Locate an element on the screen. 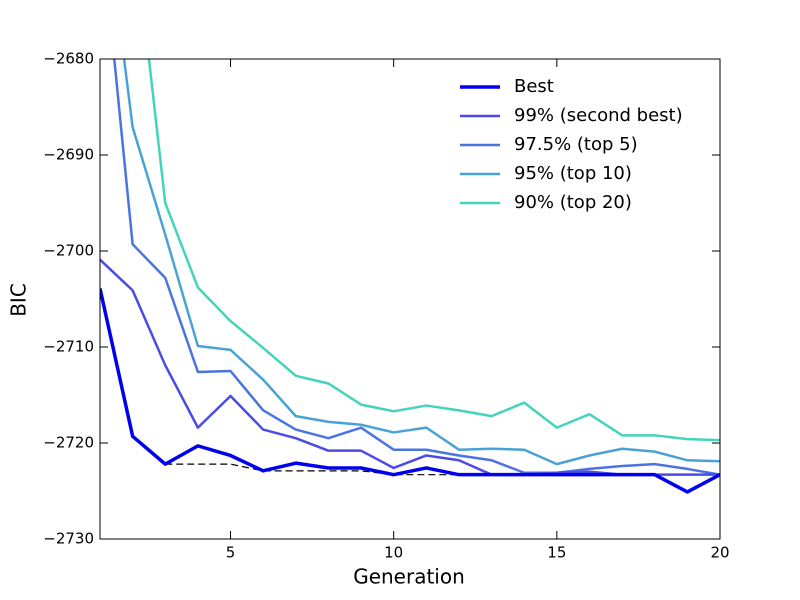 This screenshot has width=800, height=600. y-tick-label: −2730 is located at coordinates (68, 539).